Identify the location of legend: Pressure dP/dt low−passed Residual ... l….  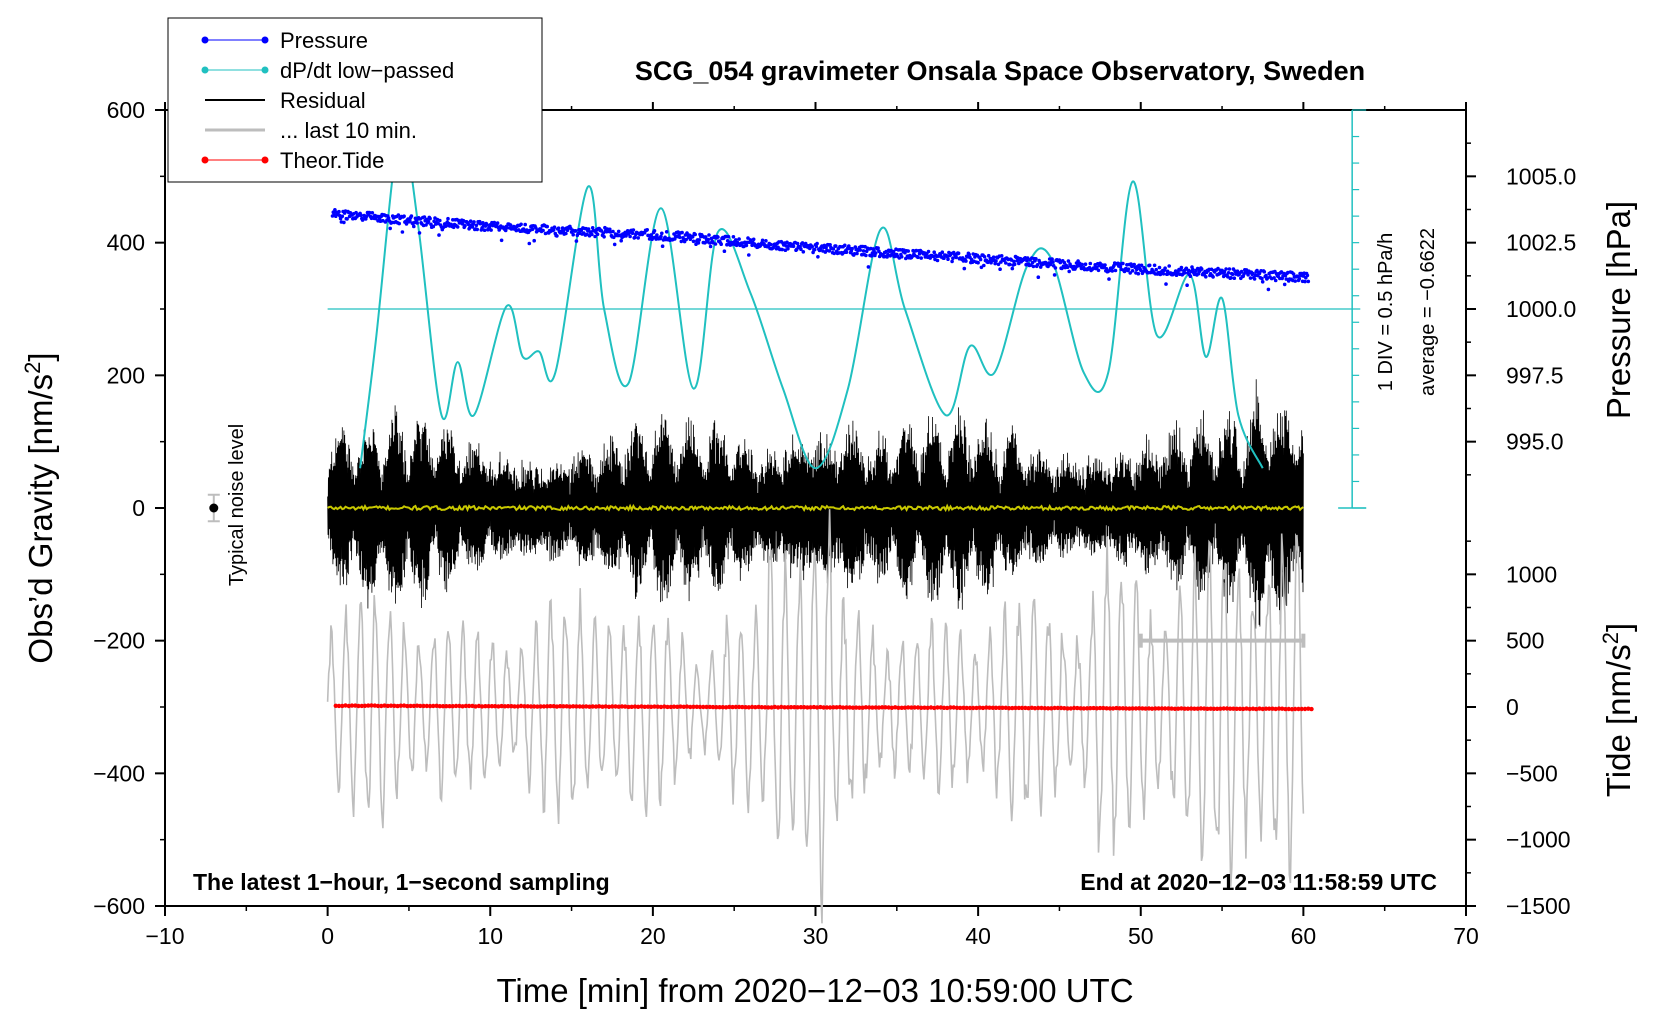
(355, 100).